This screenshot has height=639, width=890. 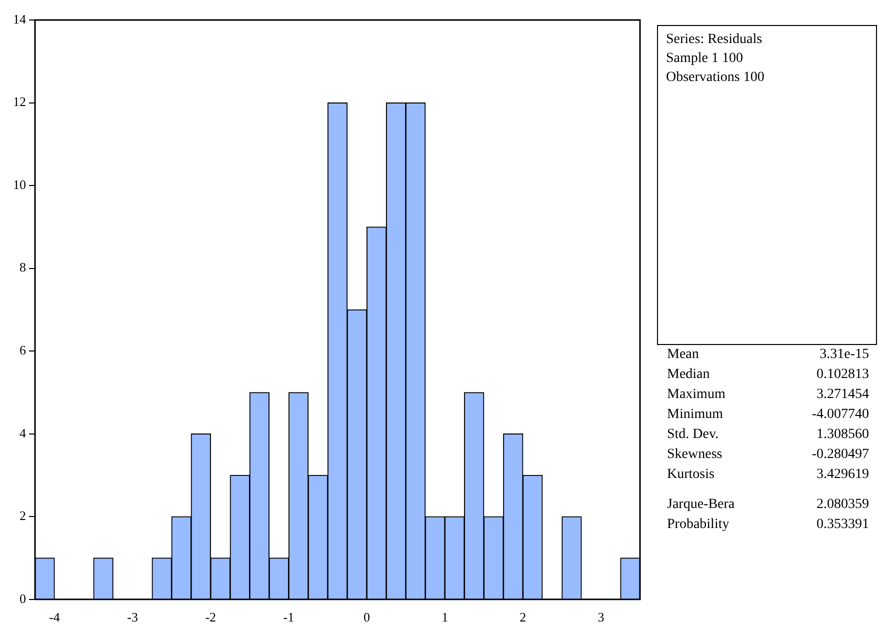 What do you see at coordinates (768, 434) in the screenshot?
I see `text: Std. Dev. 1.308560` at bounding box center [768, 434].